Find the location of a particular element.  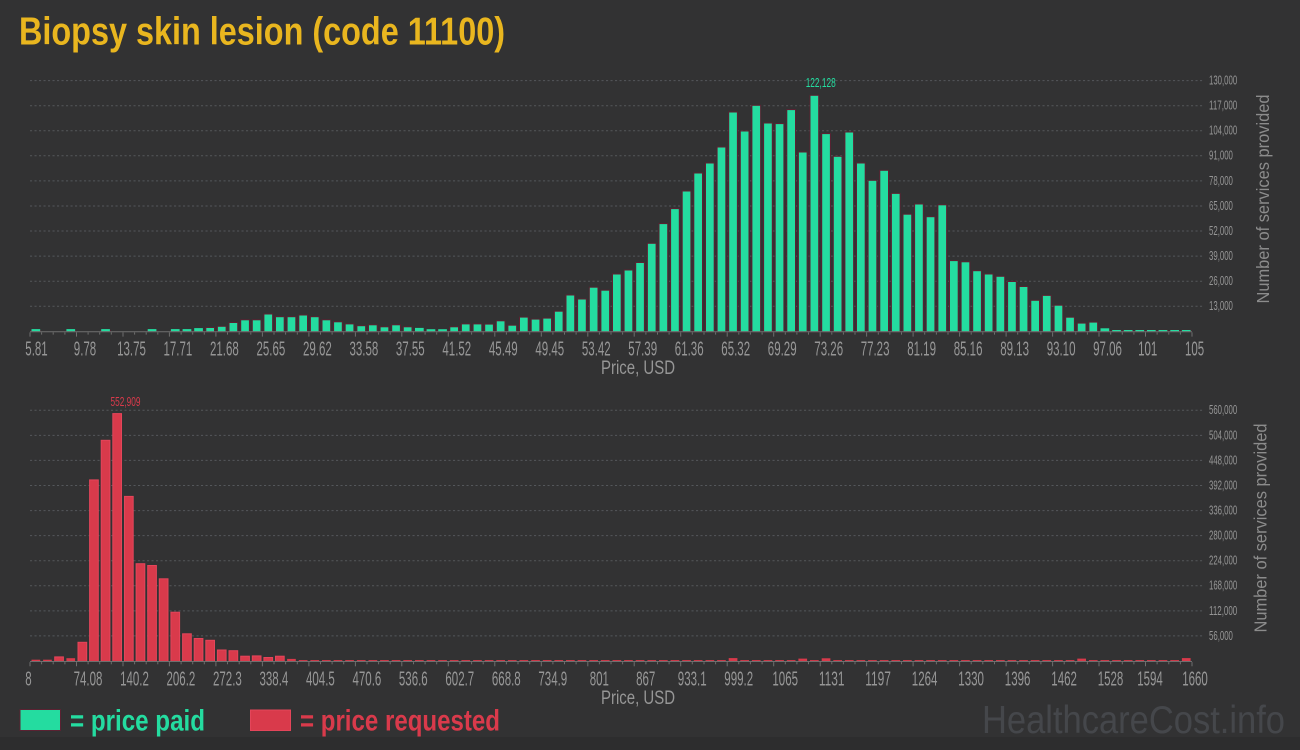

svg-text: 9.78 is located at coordinates (85, 350).